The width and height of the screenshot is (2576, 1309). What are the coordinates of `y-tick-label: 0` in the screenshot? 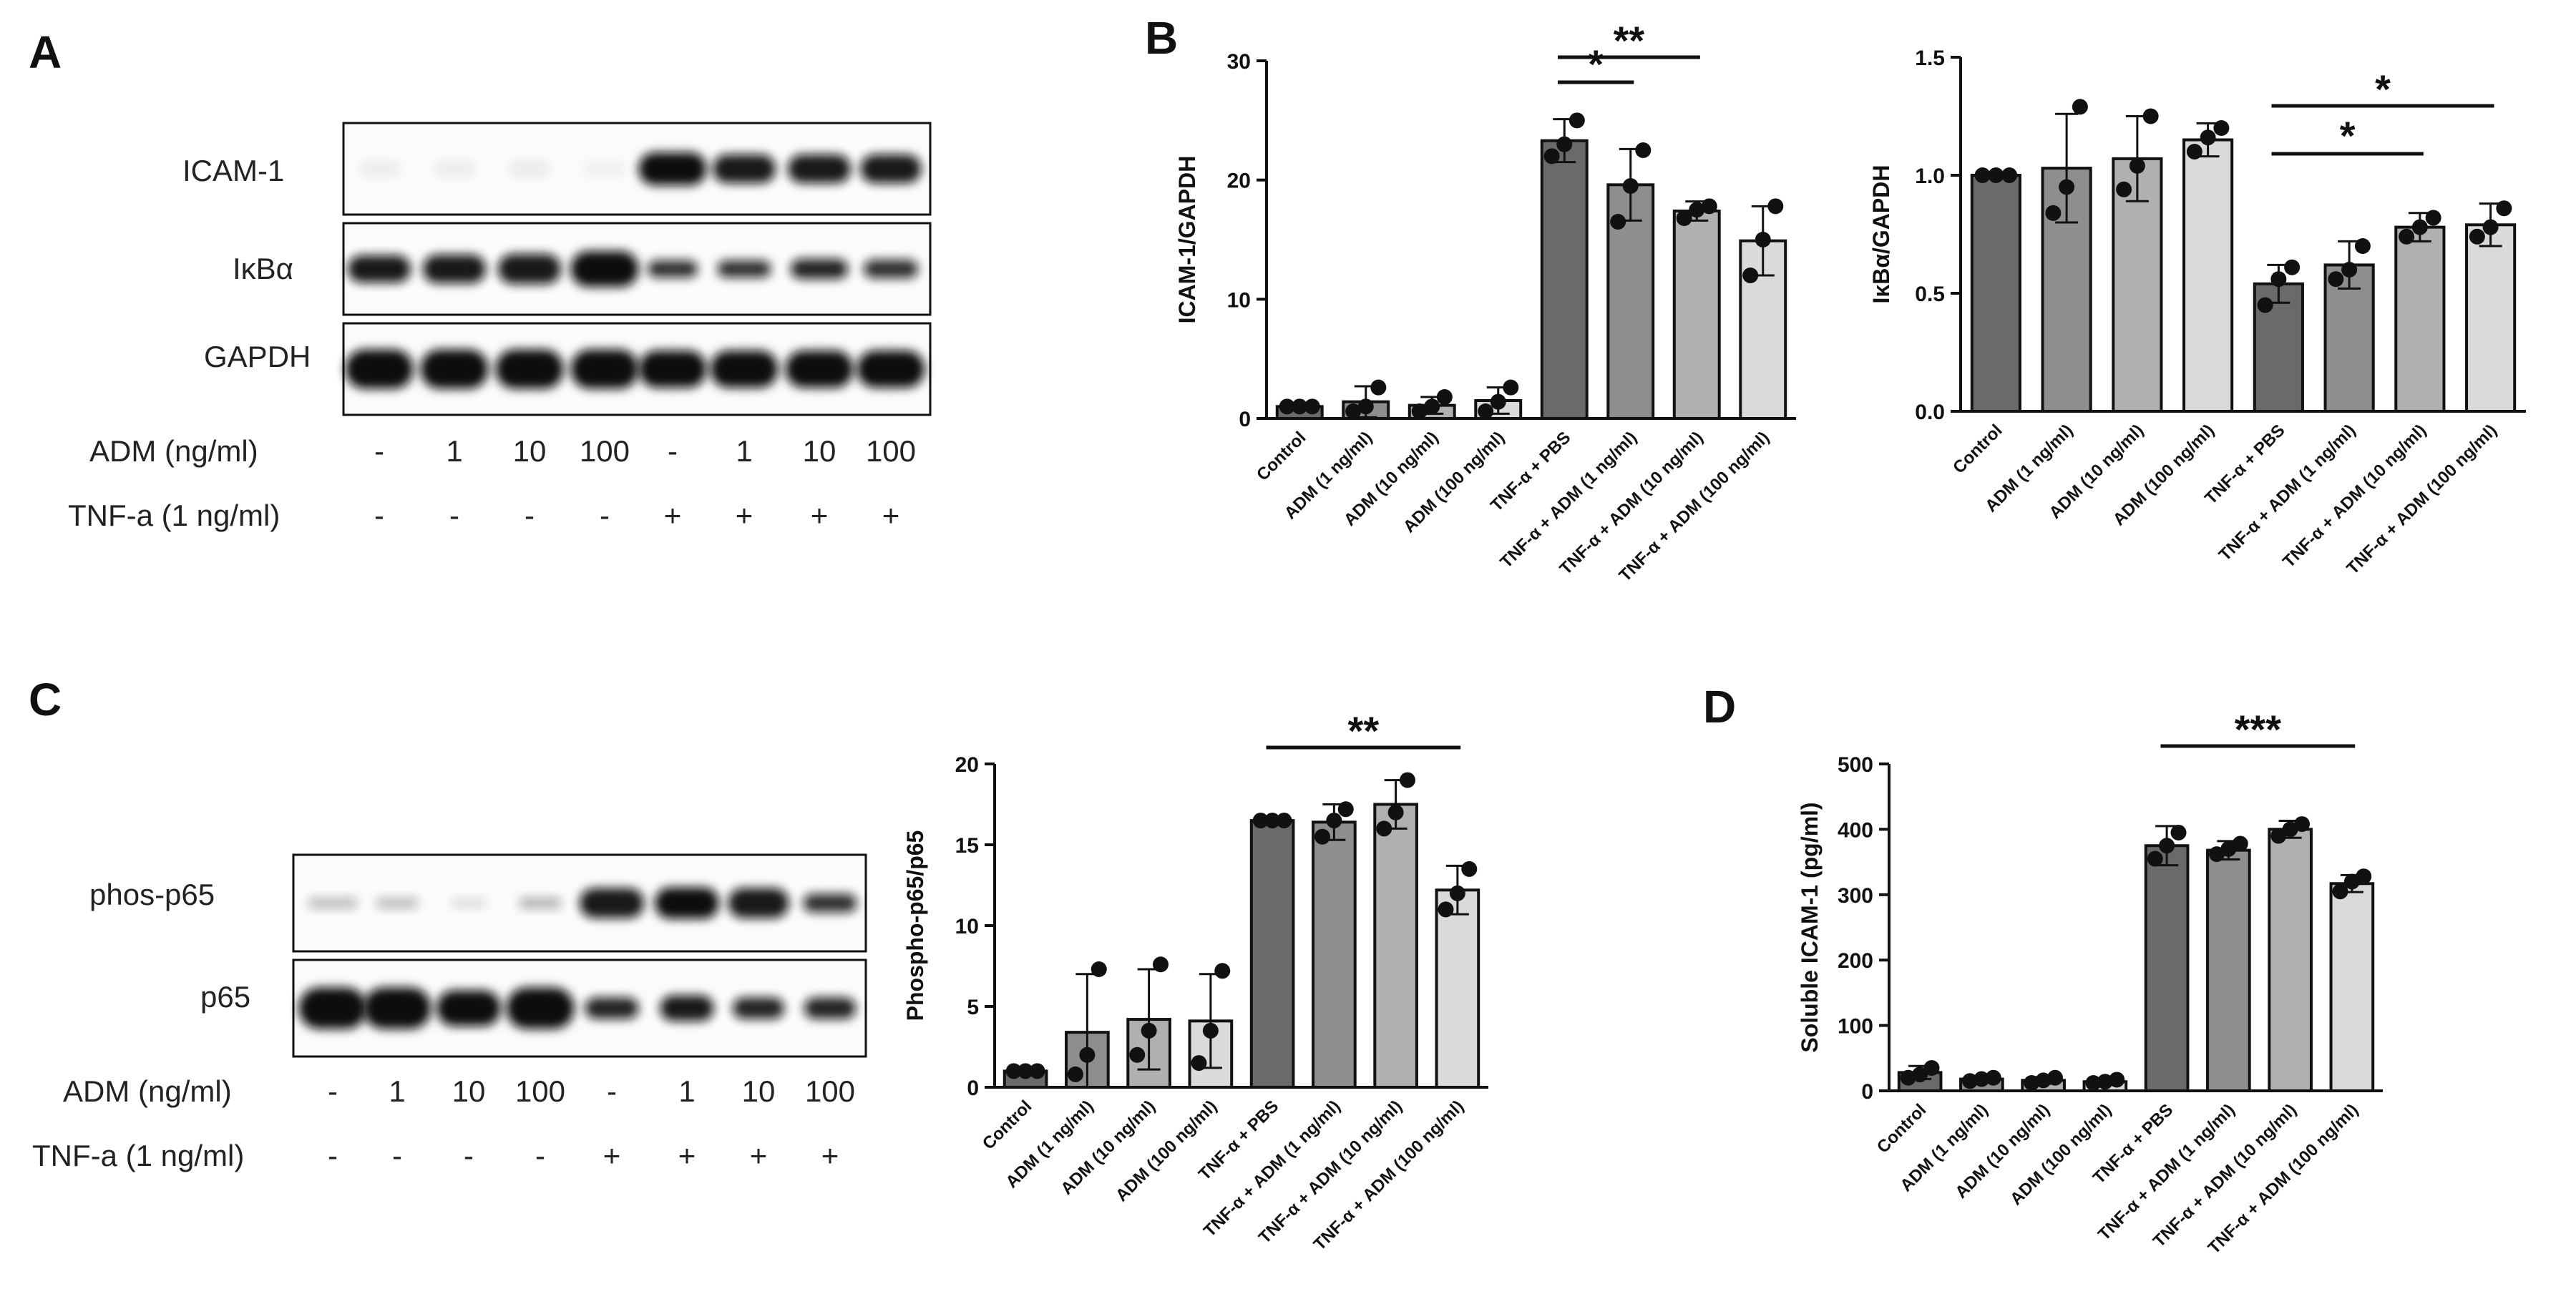 It's located at (1867, 1092).